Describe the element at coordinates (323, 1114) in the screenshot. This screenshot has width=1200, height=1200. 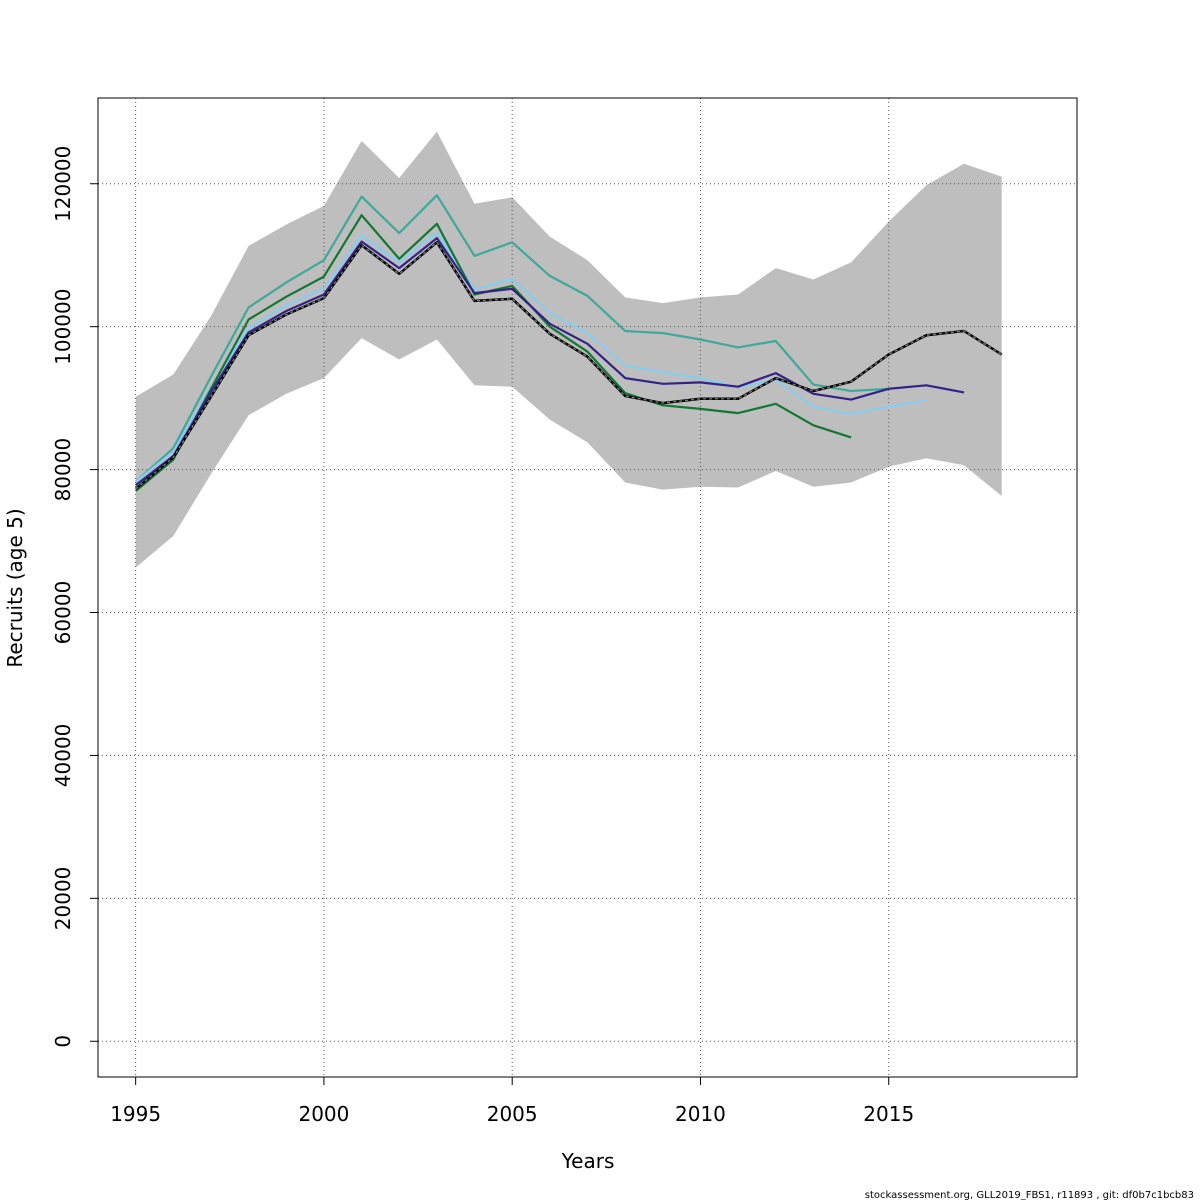
I see `x-tick-label: 2000` at that location.